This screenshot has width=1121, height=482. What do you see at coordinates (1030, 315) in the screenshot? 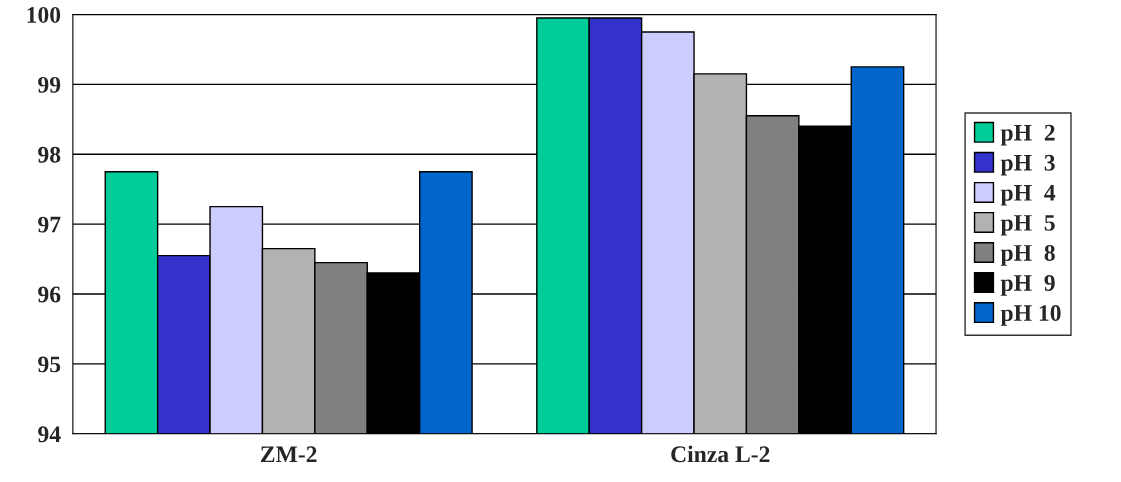
I see `legend-label: pH 10` at bounding box center [1030, 315].